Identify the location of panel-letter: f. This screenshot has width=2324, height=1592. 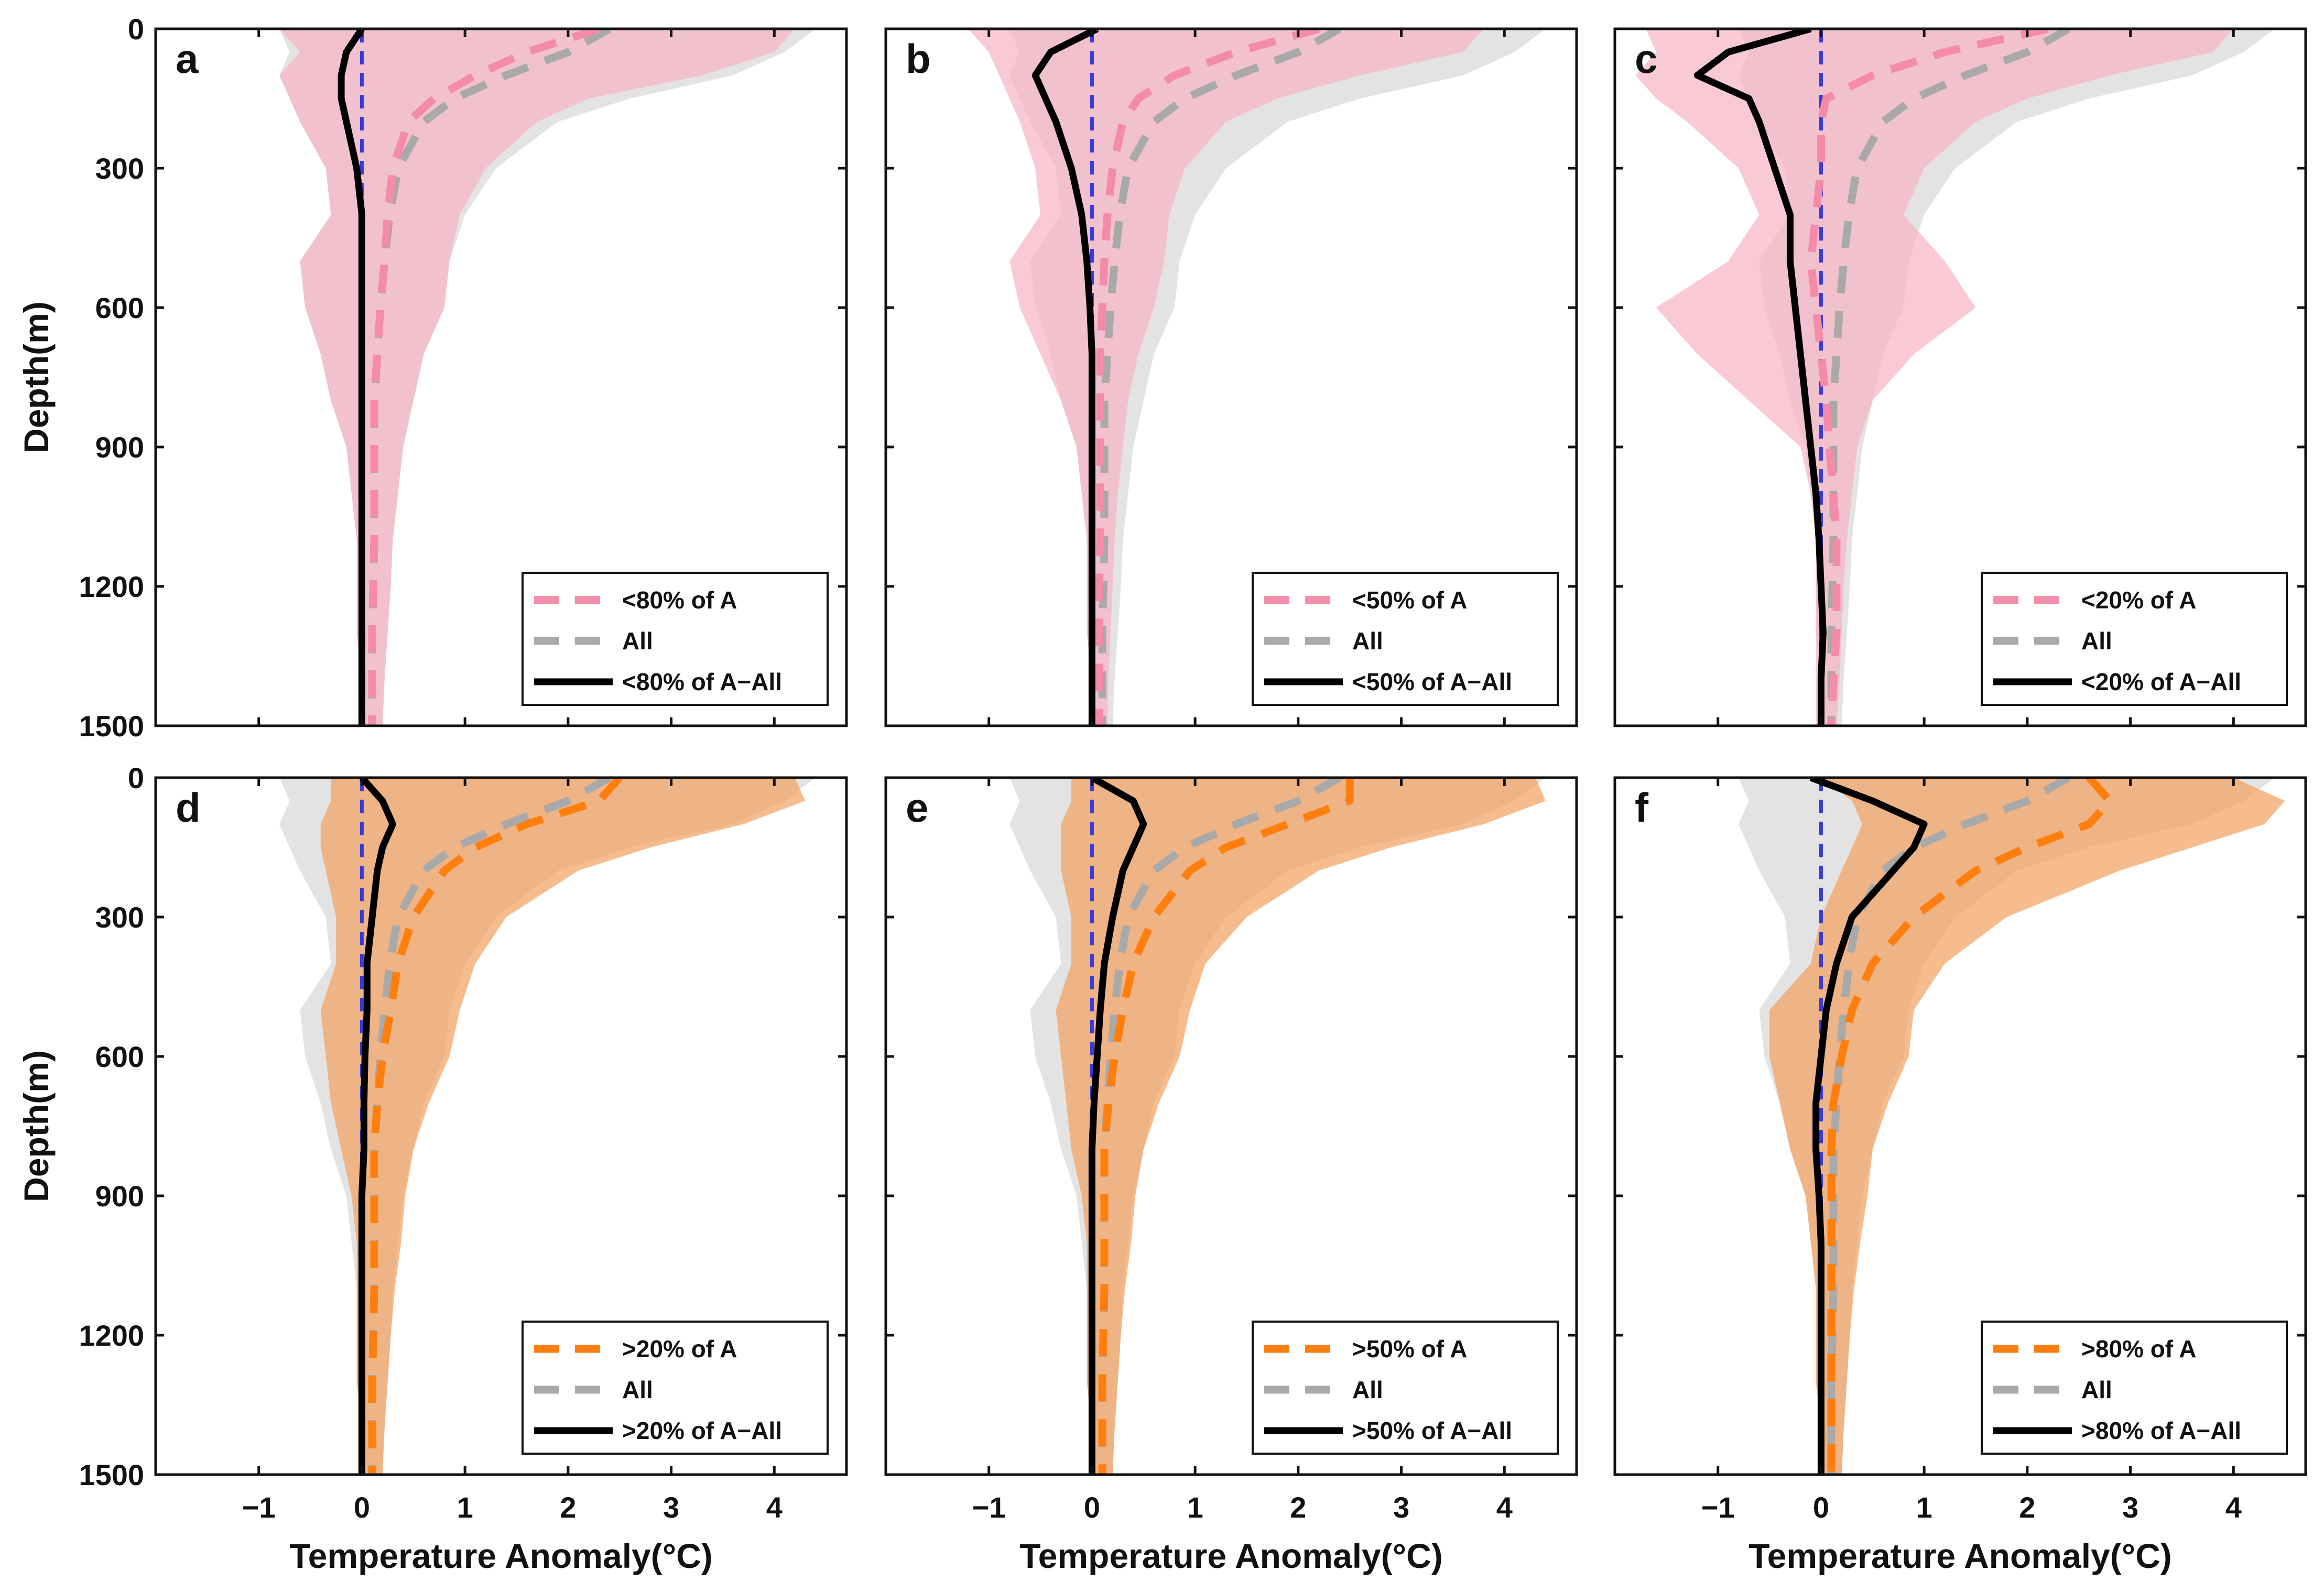
(1642, 807).